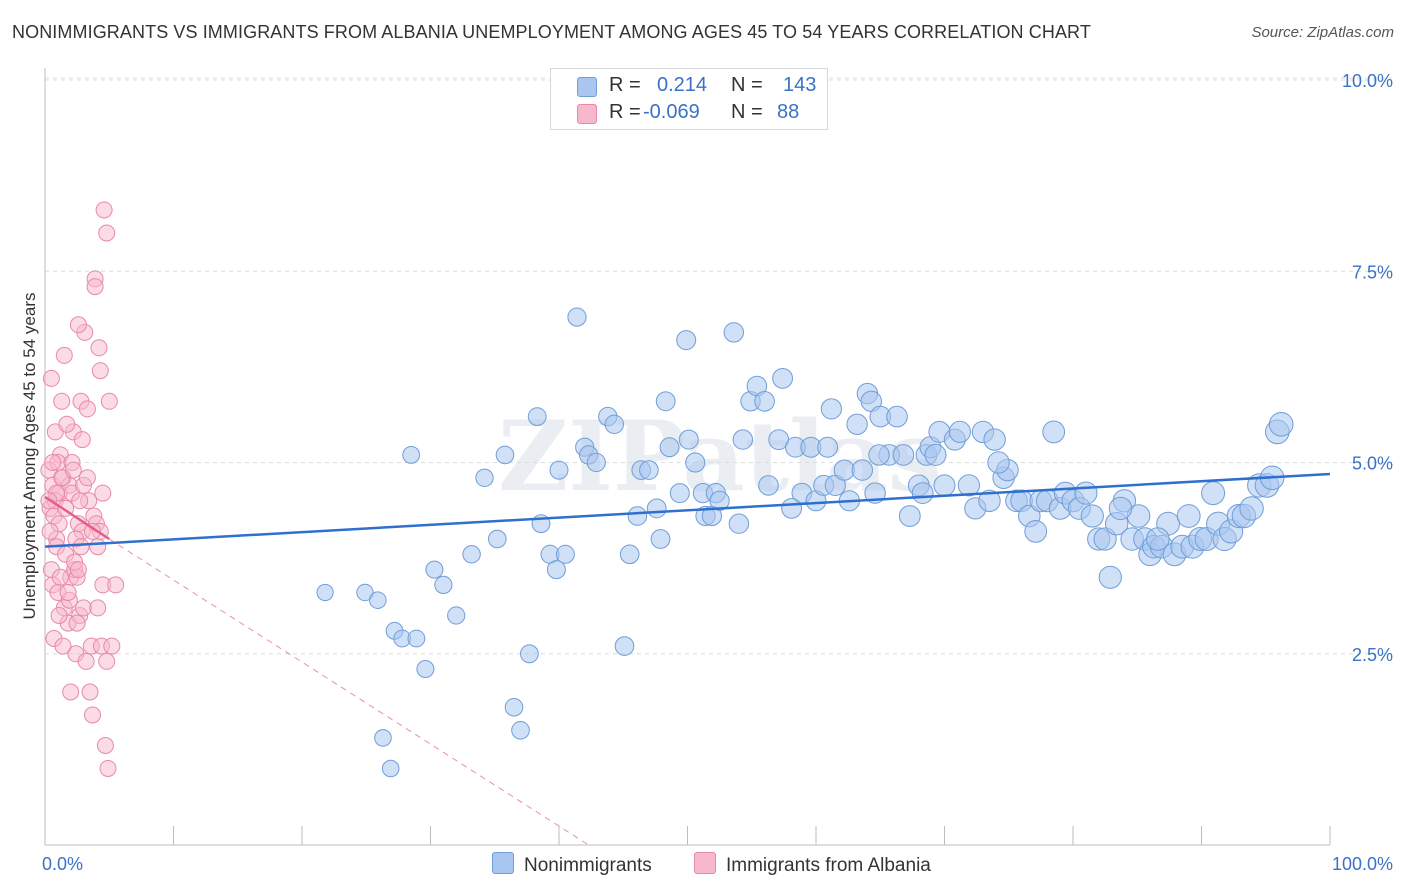 This screenshot has height=892, width=1406. I want to click on r-label: R =, so click(625, 112).